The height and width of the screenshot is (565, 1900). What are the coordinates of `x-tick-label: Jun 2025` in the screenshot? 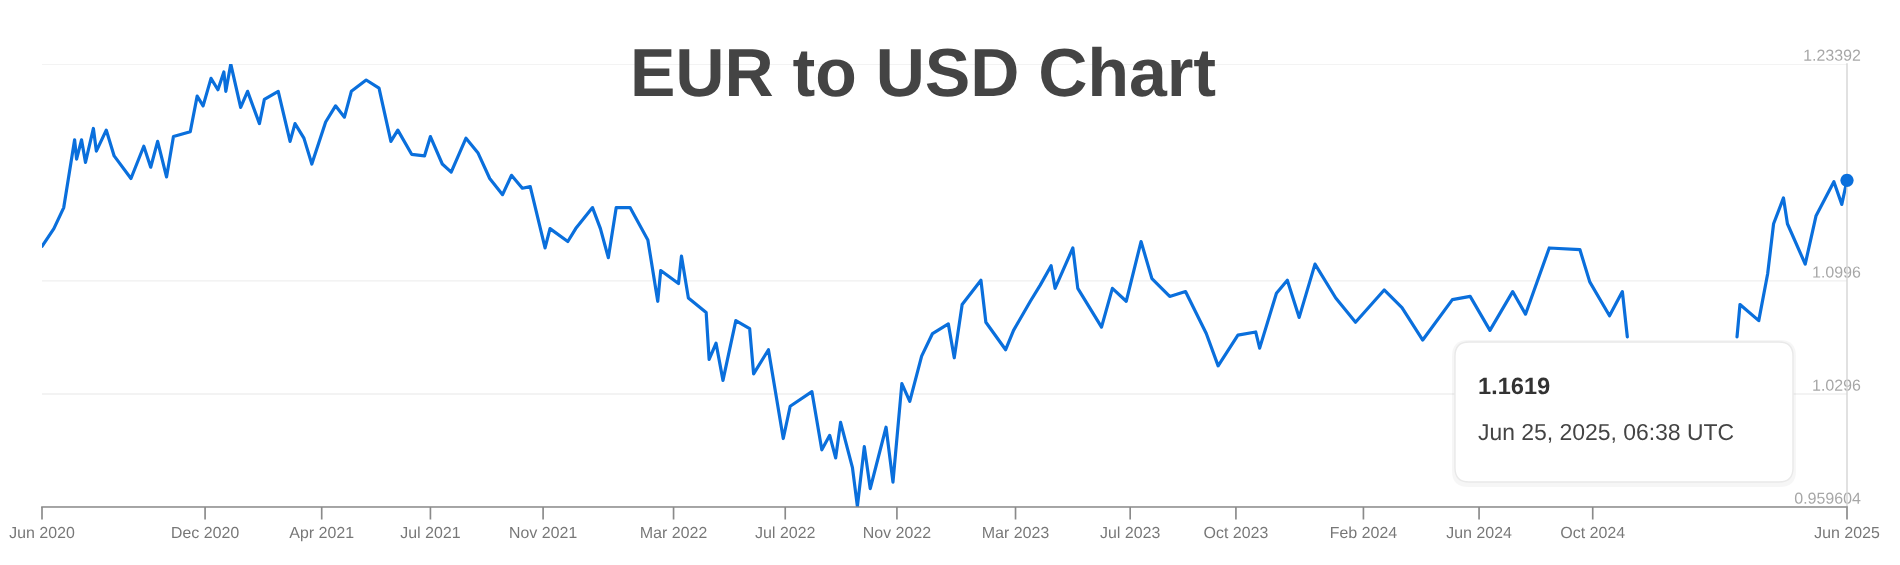 It's located at (1847, 532).